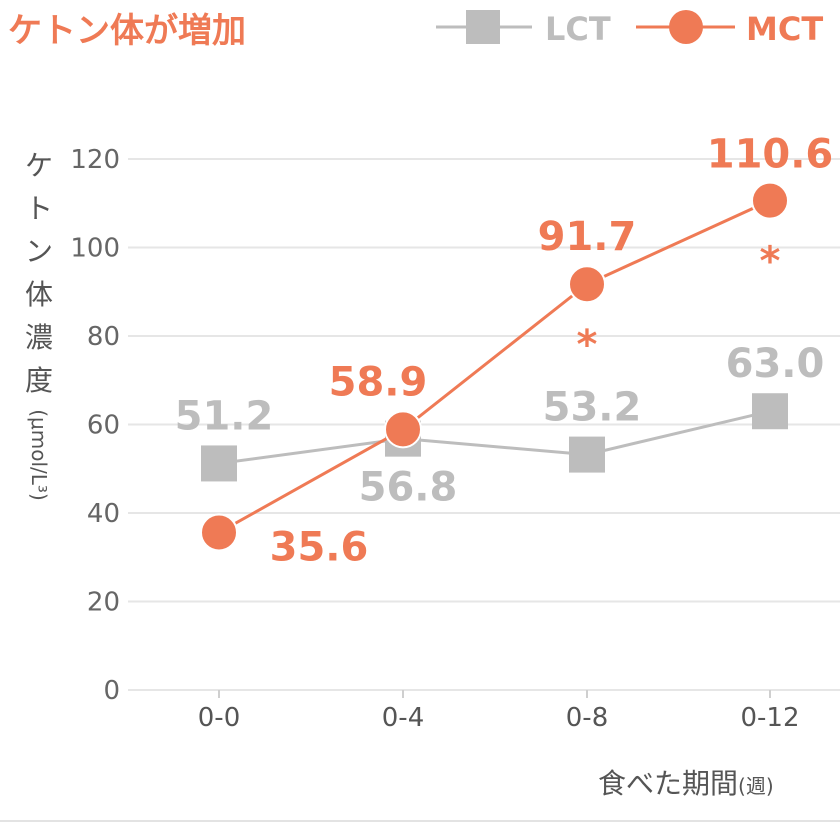  Describe the element at coordinates (39, 455) in the screenshot. I see `y-axis-title-unit: (μmol/L³)` at that location.